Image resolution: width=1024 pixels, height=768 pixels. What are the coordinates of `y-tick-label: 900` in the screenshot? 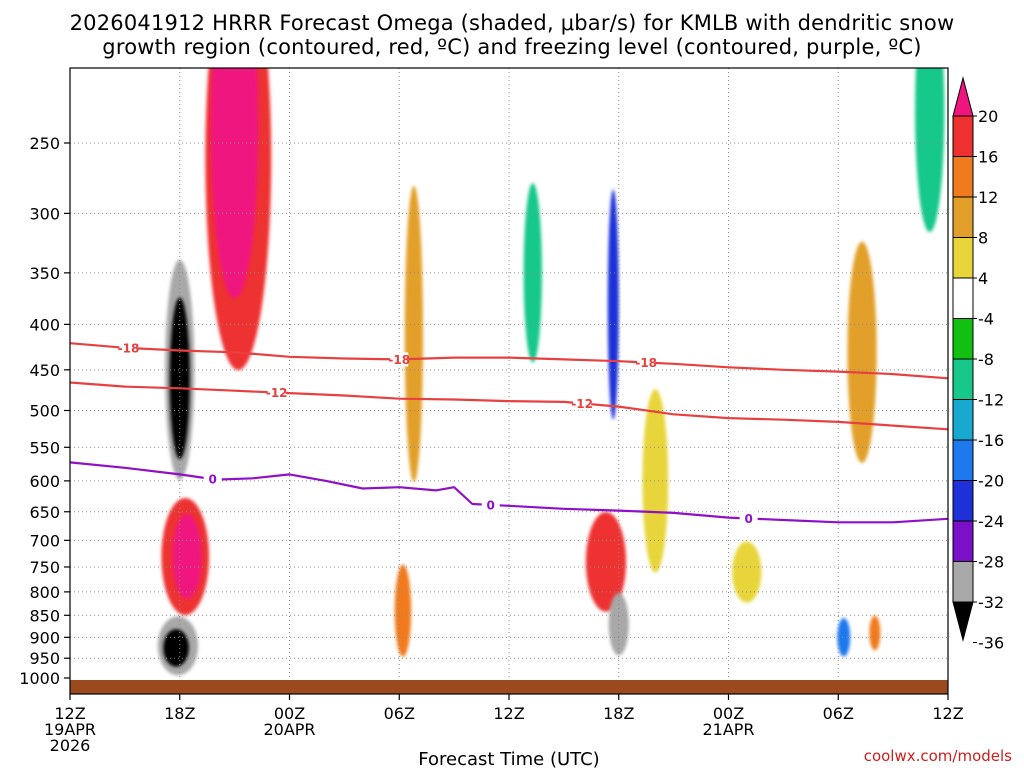 It's located at (44, 637).